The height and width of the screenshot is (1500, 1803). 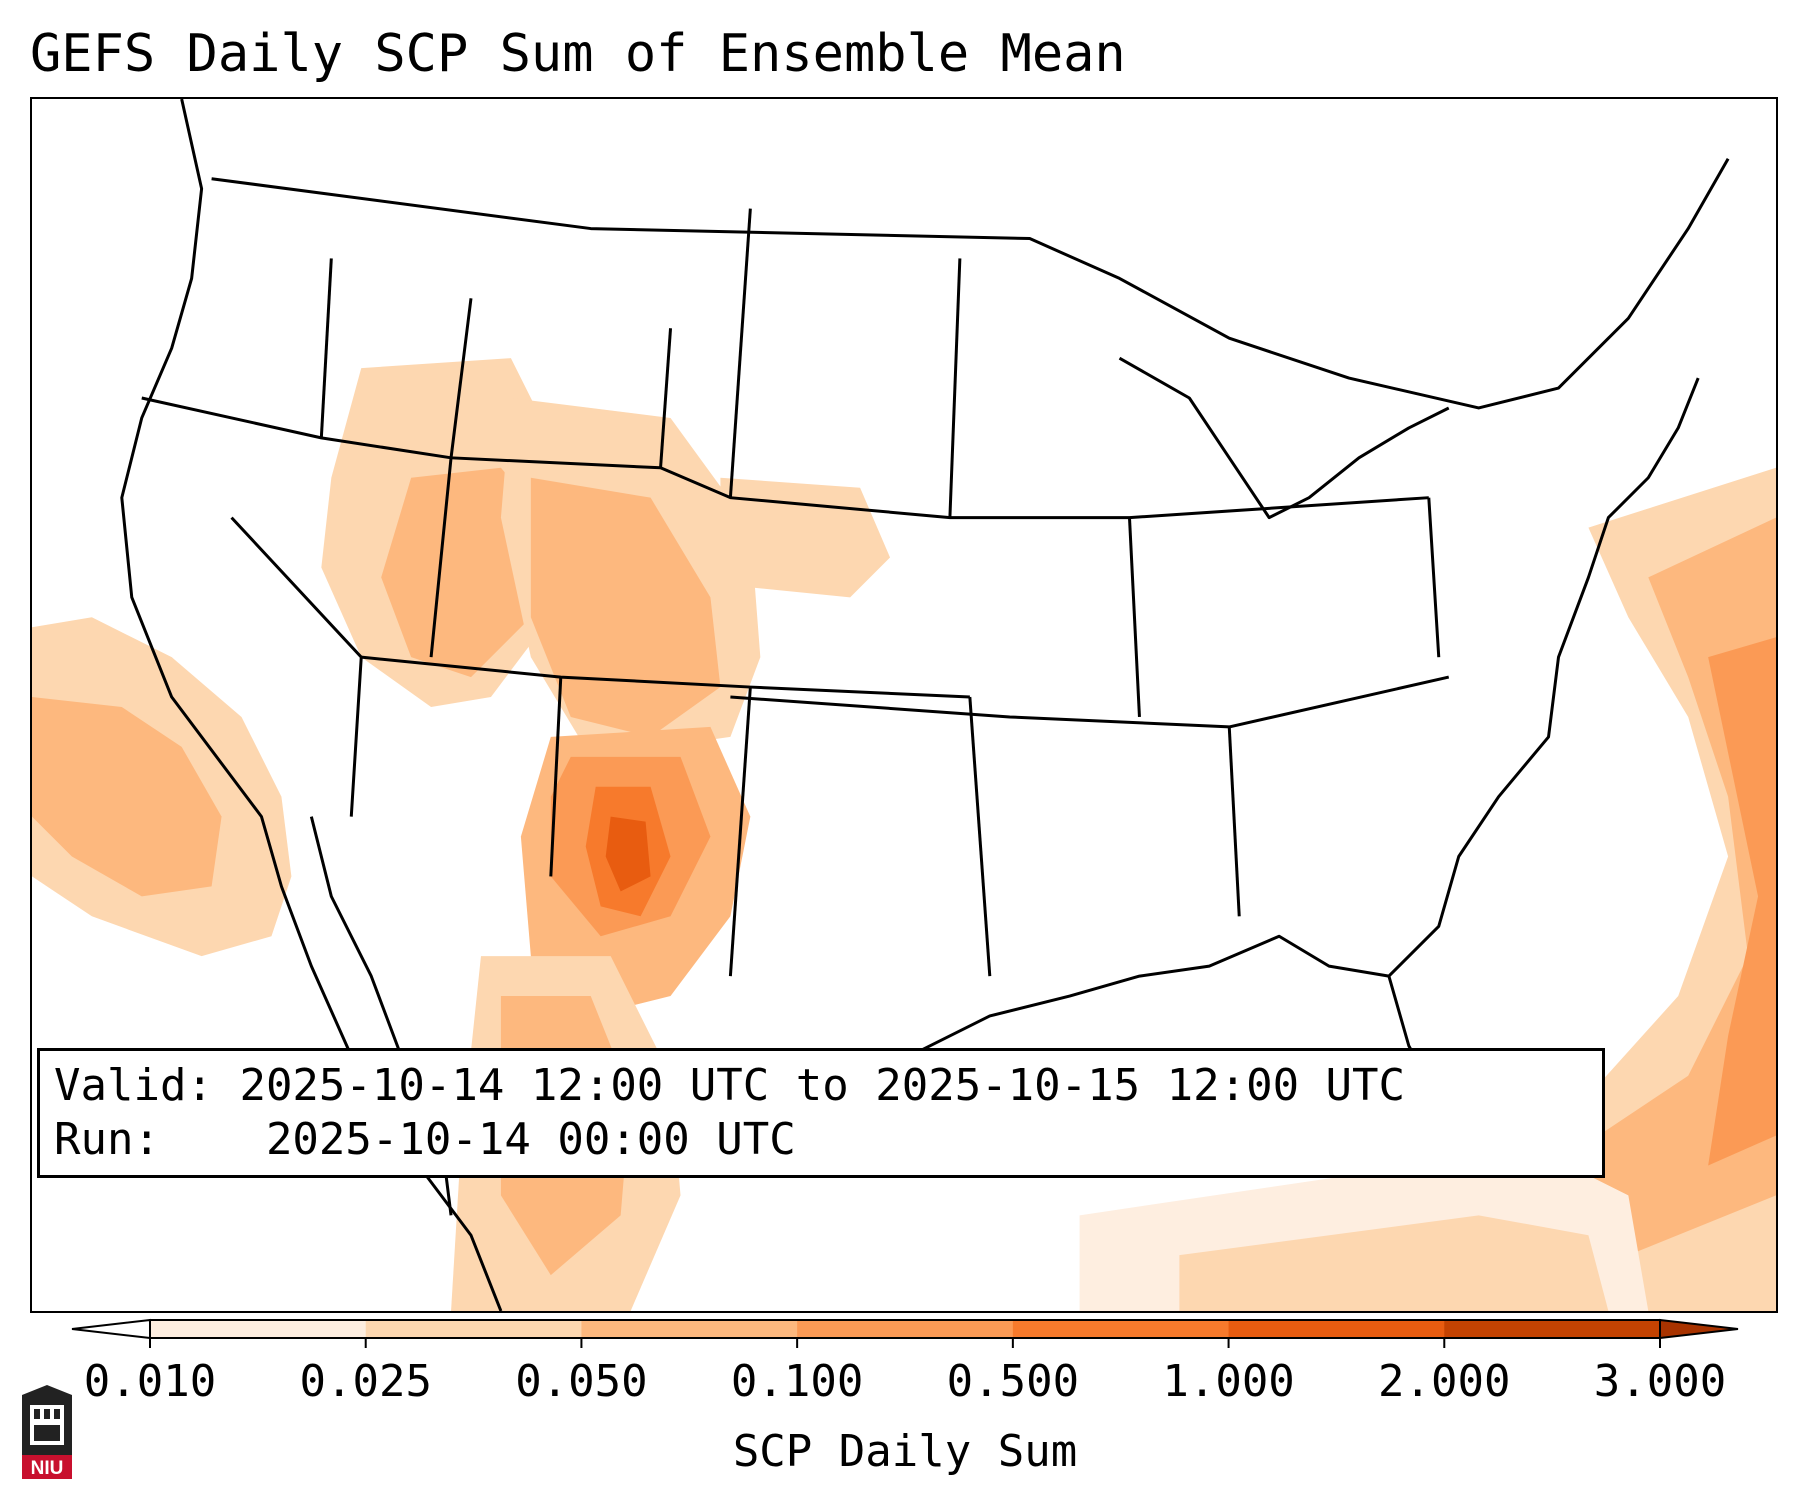 I want to click on colorbar-outline, so click(x=905, y=1329).